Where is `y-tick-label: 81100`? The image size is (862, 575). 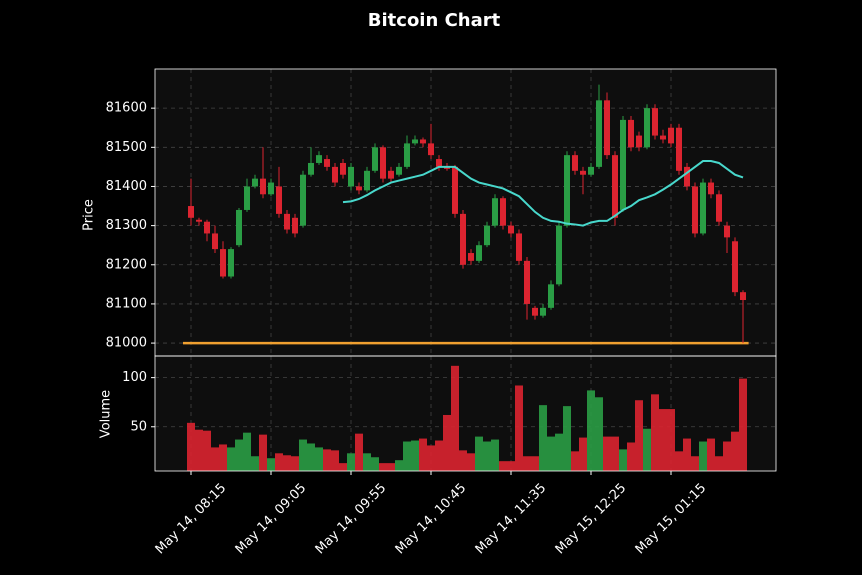
y-tick-label: 81100 is located at coordinates (126, 303).